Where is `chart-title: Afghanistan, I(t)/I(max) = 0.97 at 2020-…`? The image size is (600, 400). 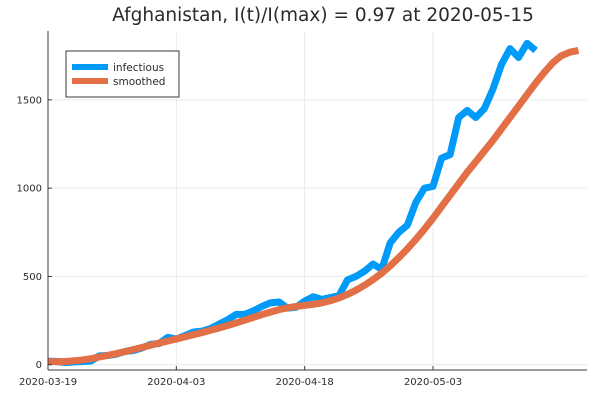
chart-title: Afghanistan, I(t)/I(max) = 0.97 at 2020-… is located at coordinates (323, 15).